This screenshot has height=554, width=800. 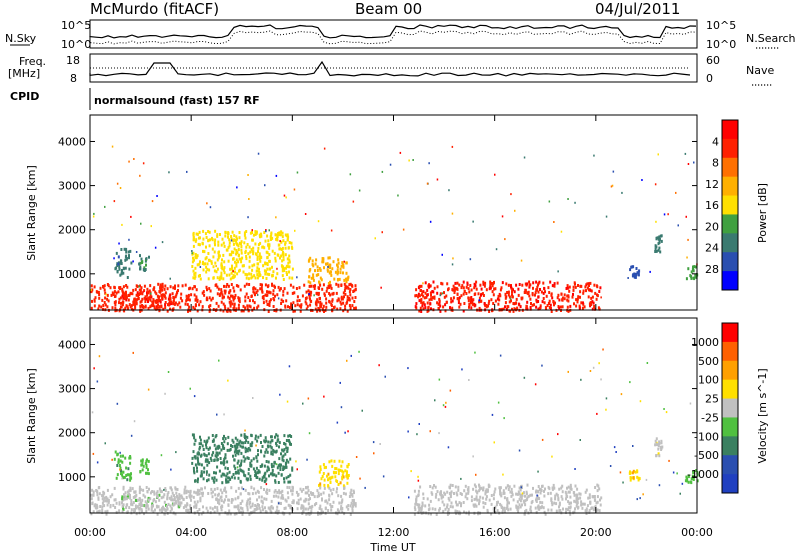 What do you see at coordinates (72, 186) in the screenshot?
I see `y-tick-label: 3000` at bounding box center [72, 186].